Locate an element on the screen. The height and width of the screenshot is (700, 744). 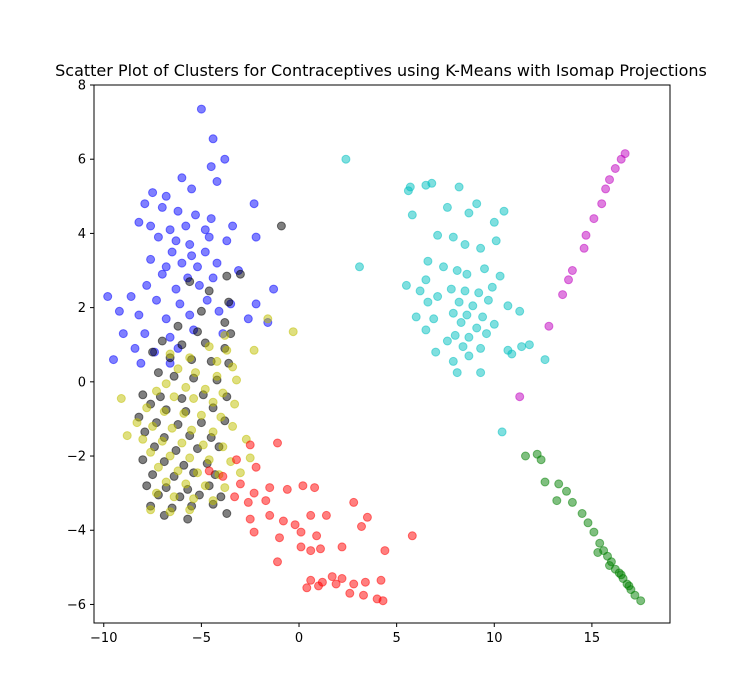
y-tick-label: 4 is located at coordinates (82, 234).